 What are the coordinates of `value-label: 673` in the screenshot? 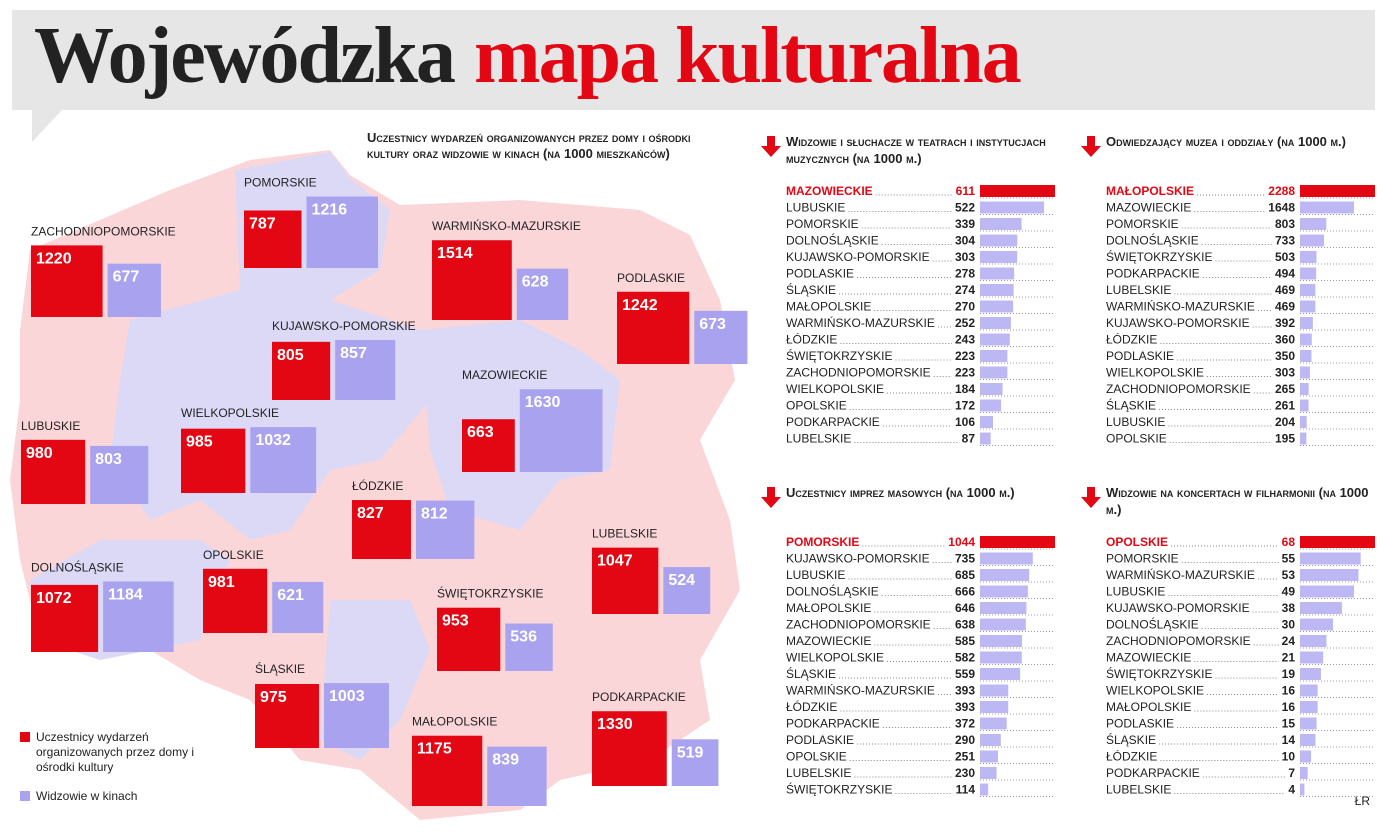 It's located at (712, 324).